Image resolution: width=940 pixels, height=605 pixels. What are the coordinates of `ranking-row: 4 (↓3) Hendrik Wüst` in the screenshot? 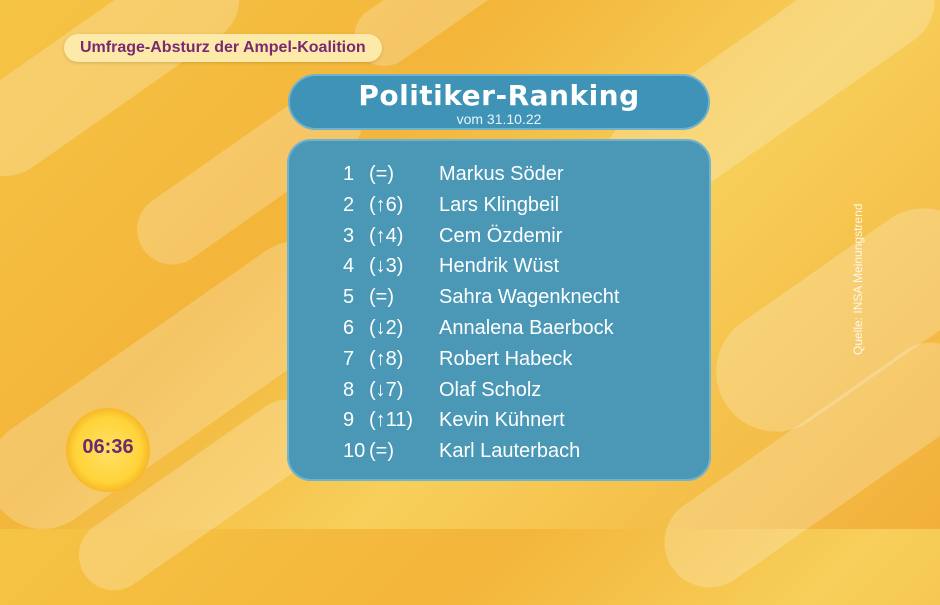 It's located at (499, 266).